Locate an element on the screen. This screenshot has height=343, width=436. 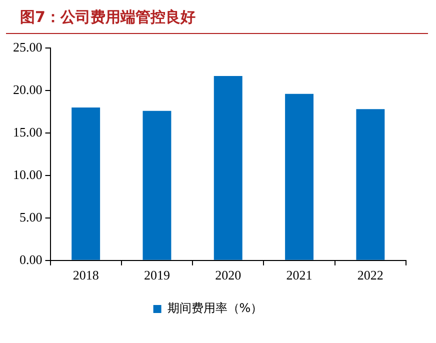
y-tick-label: 0.00 is located at coordinates (31, 259).